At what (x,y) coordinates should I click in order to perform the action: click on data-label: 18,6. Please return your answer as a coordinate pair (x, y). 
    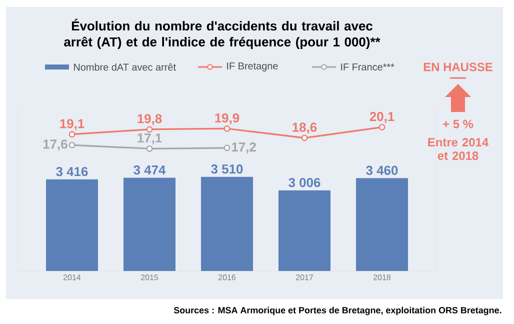
    Looking at the image, I should click on (304, 128).